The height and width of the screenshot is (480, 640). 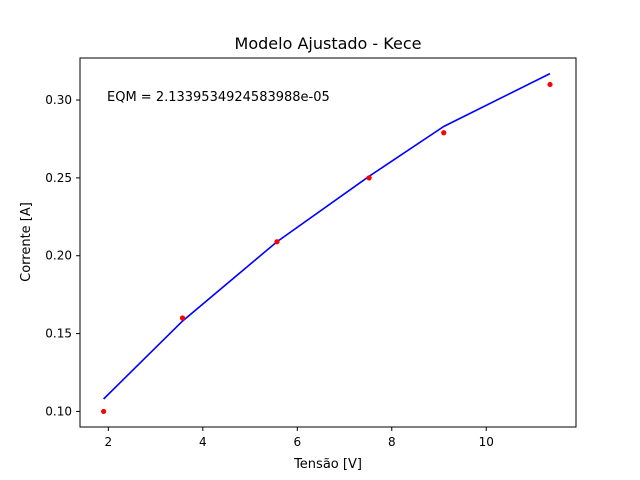 I want to click on chart-title: Modelo Ajustado - Kece, so click(x=328, y=43).